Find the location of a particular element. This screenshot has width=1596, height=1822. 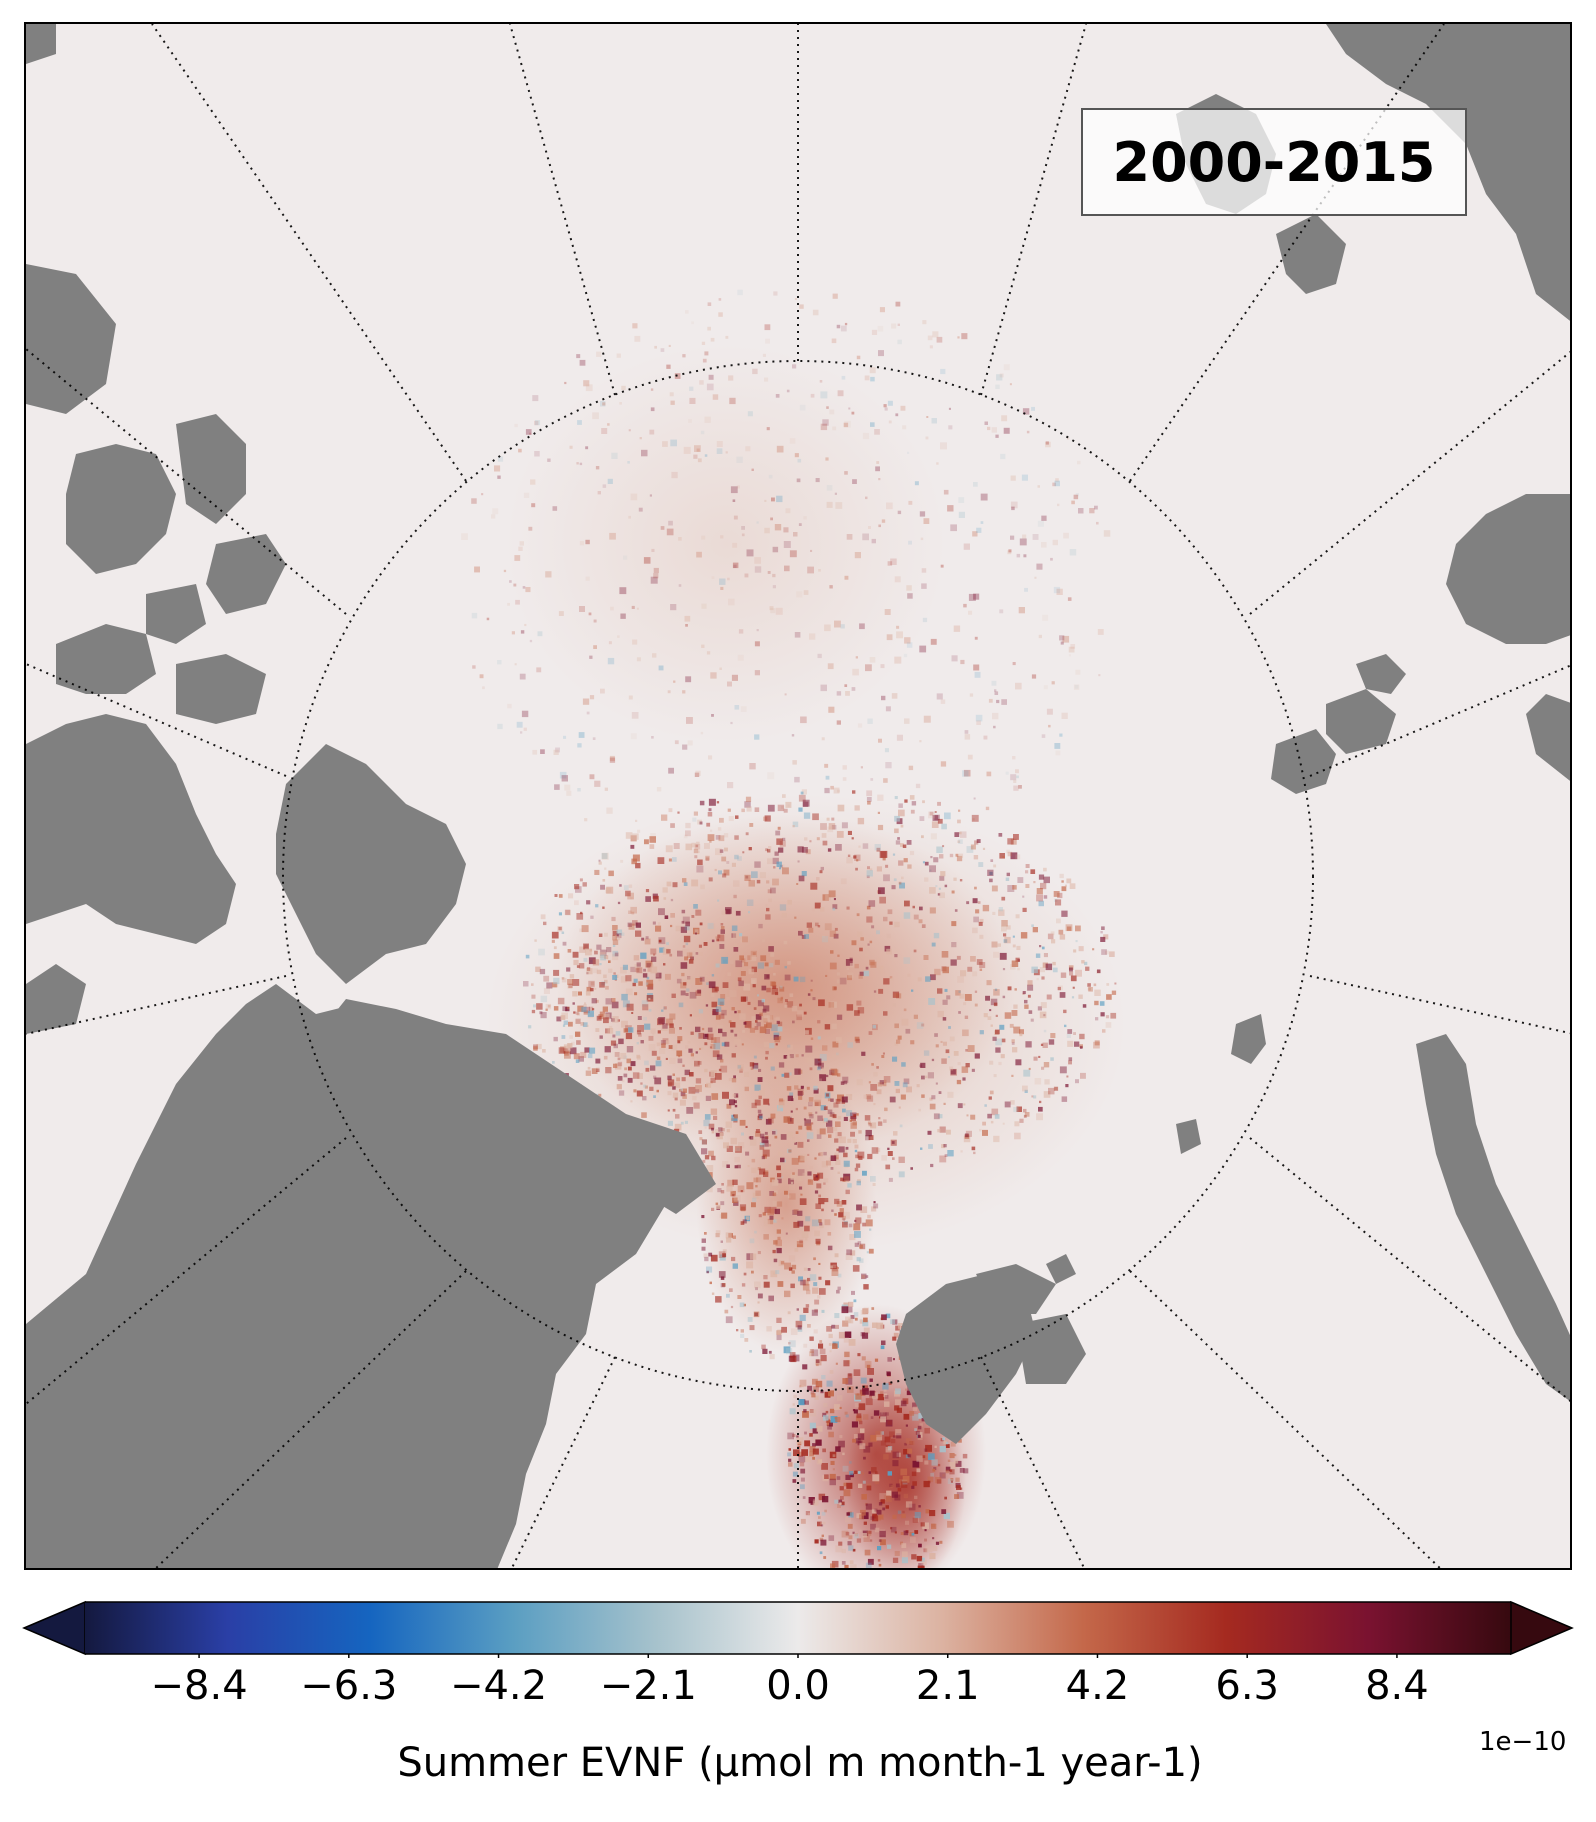

colorbar-tick-label: 6.3 is located at coordinates (1247, 1686).